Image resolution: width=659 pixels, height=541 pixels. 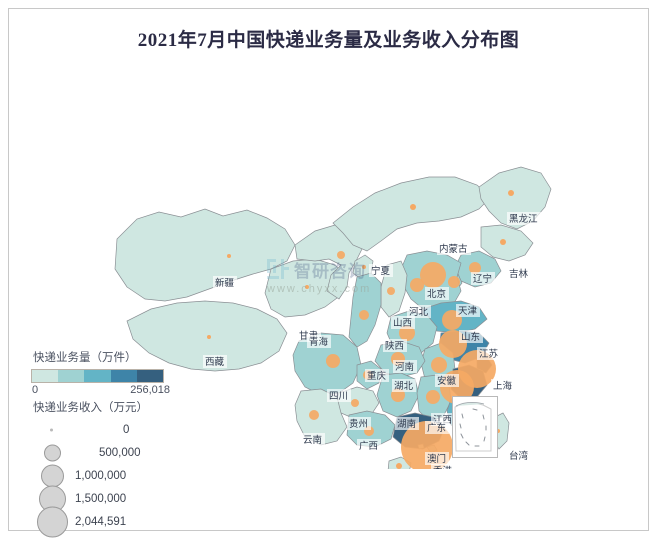 What do you see at coordinates (507, 243) in the screenshot?
I see `province-jilin` at bounding box center [507, 243].